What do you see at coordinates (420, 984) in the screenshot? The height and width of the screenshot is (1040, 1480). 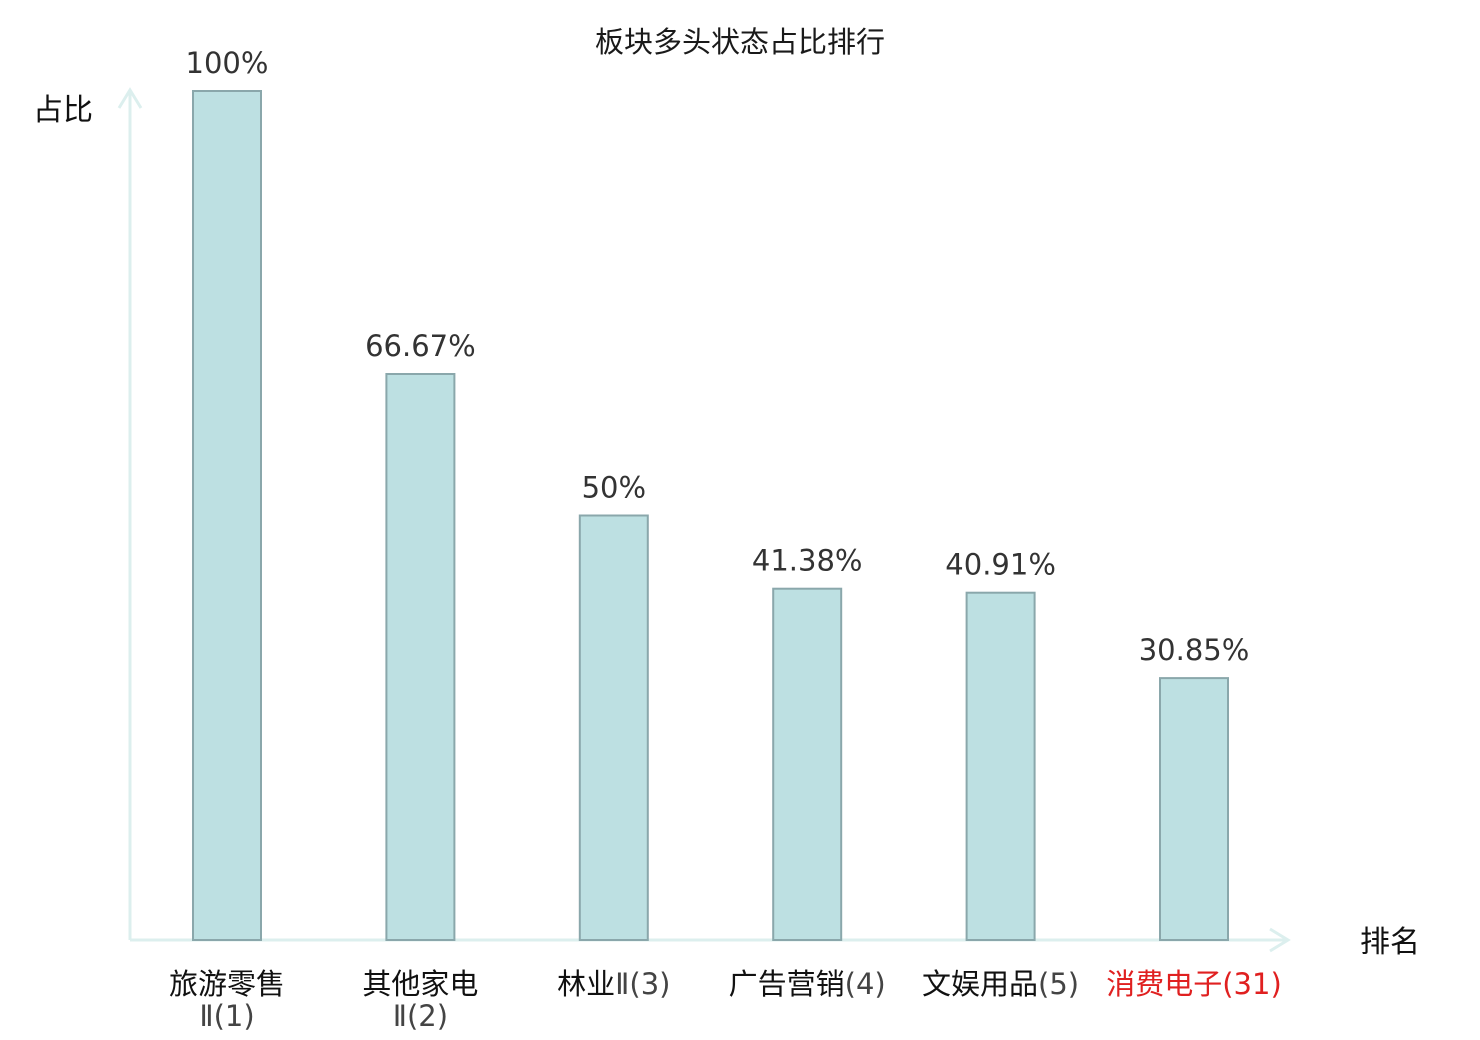 I see `category-label-2: 其他家电` at bounding box center [420, 984].